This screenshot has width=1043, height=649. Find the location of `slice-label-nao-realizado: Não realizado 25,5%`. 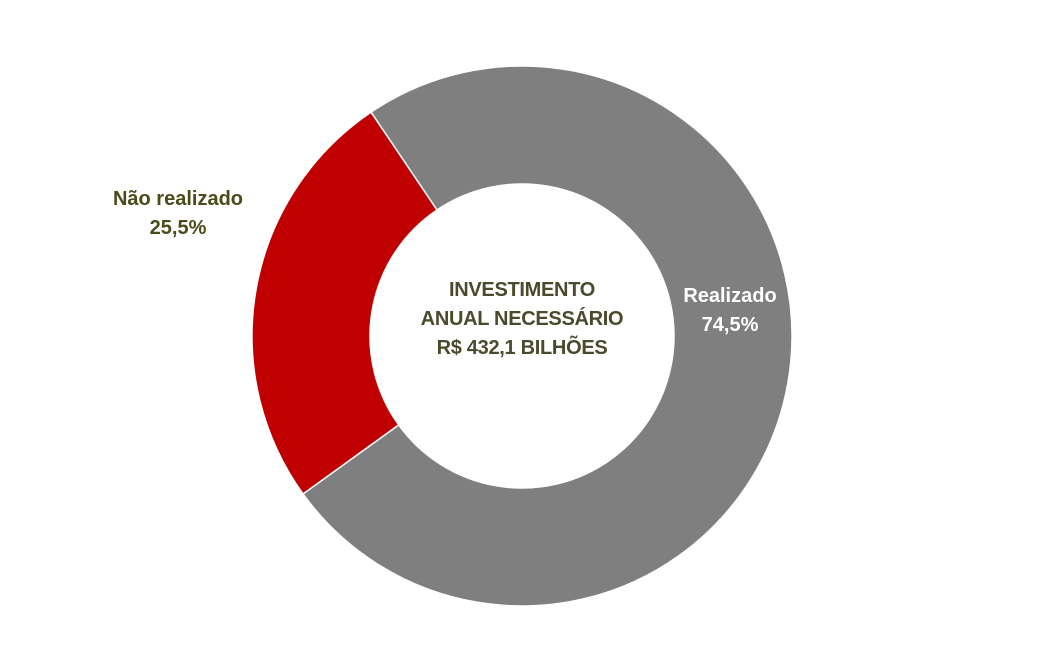

slice-label-nao-realizado: Não realizado 25,5% is located at coordinates (178, 213).